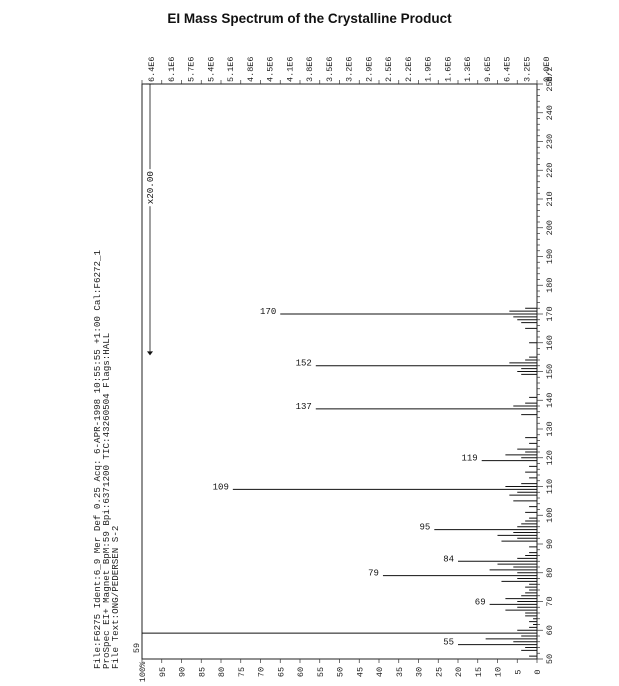 The width and height of the screenshot is (619, 686). What do you see at coordinates (424, 528) in the screenshot?
I see `peak-label-95: 95` at bounding box center [424, 528].